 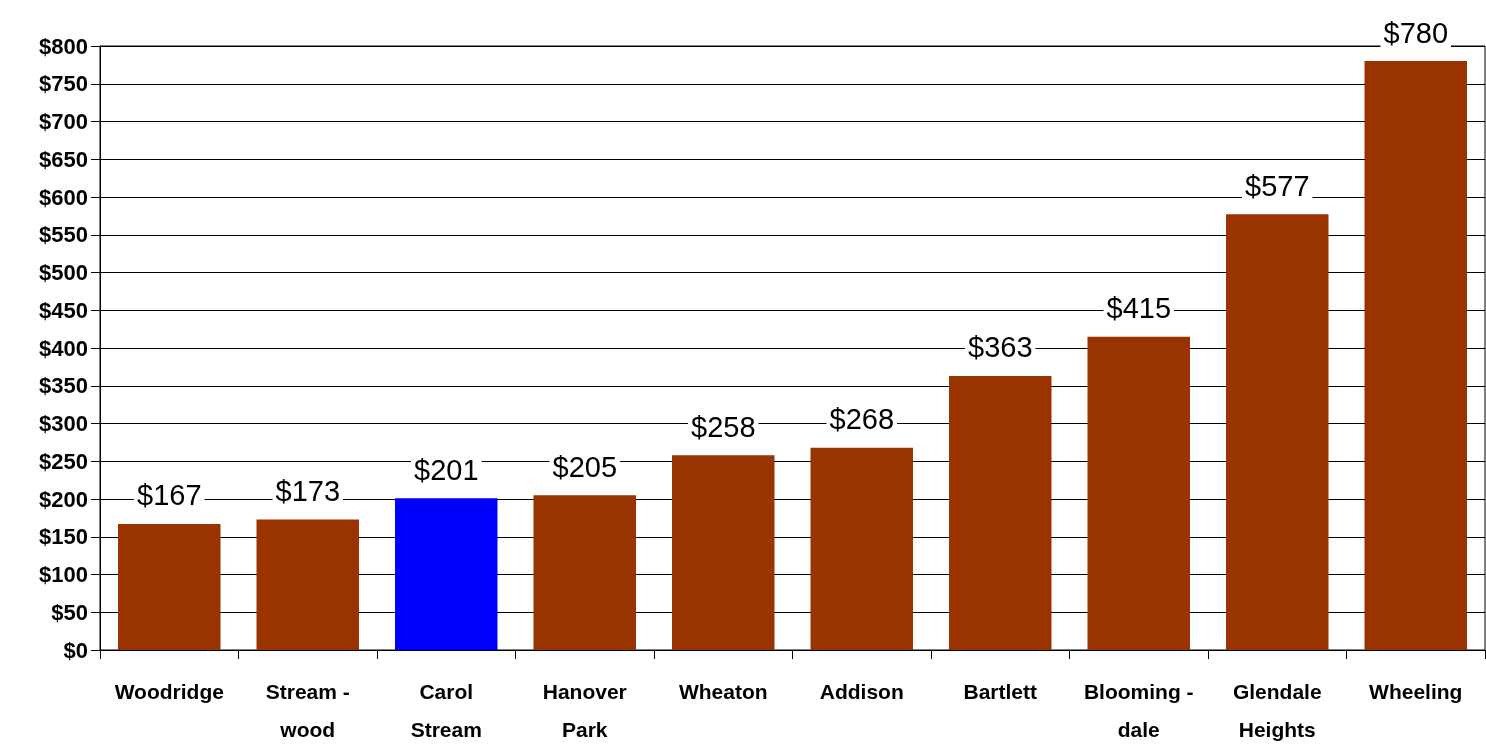 I want to click on x-tick-label: Hanover Park, so click(x=584, y=710).